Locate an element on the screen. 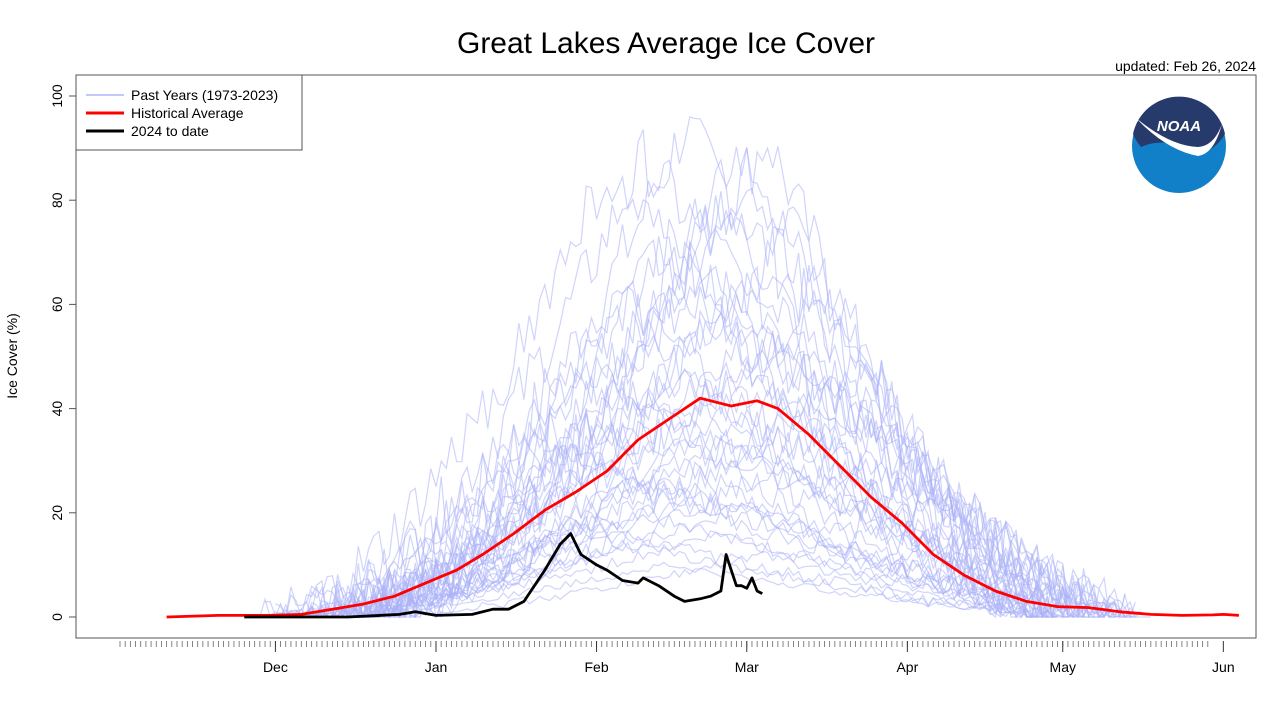 The height and width of the screenshot is (712, 1280). x-tick-label: Jan is located at coordinates (436, 667).